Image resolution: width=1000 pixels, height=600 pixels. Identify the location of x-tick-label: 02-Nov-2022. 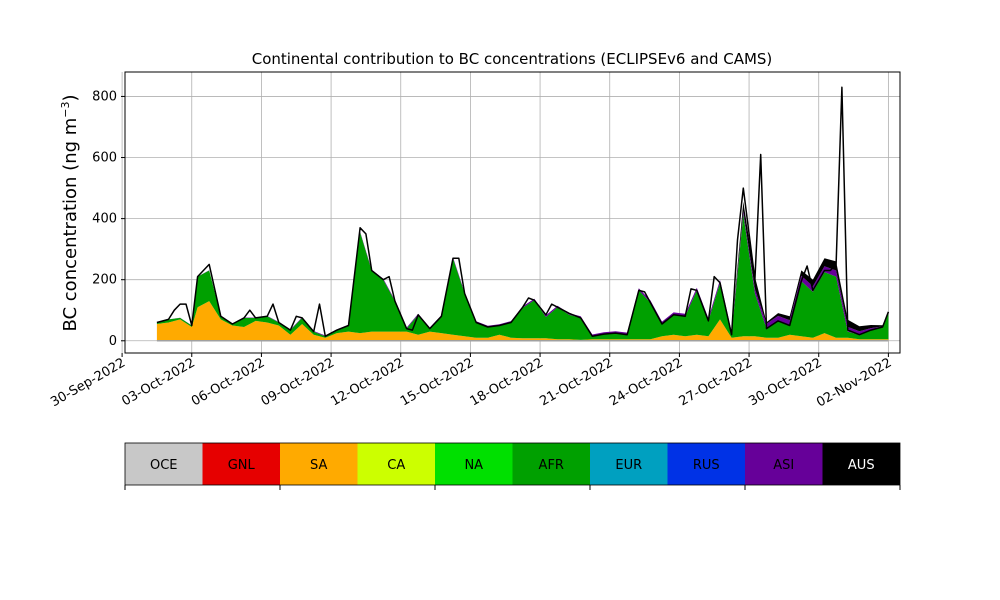
(854, 382).